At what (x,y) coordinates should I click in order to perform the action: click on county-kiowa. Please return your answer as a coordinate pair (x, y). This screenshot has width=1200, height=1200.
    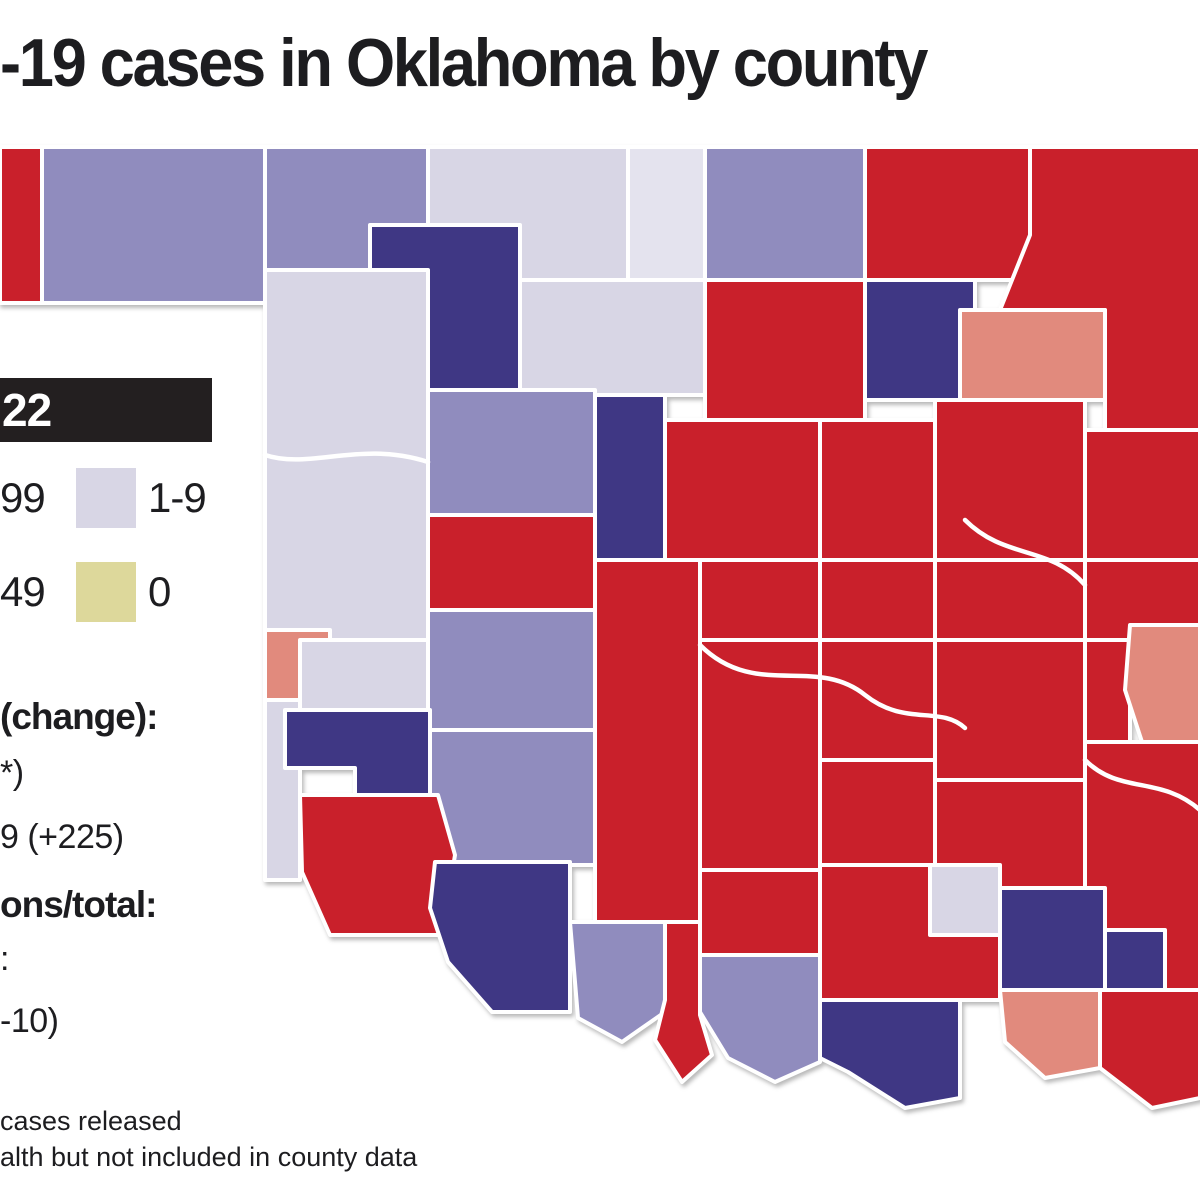
    Looking at the image, I should click on (512, 797).